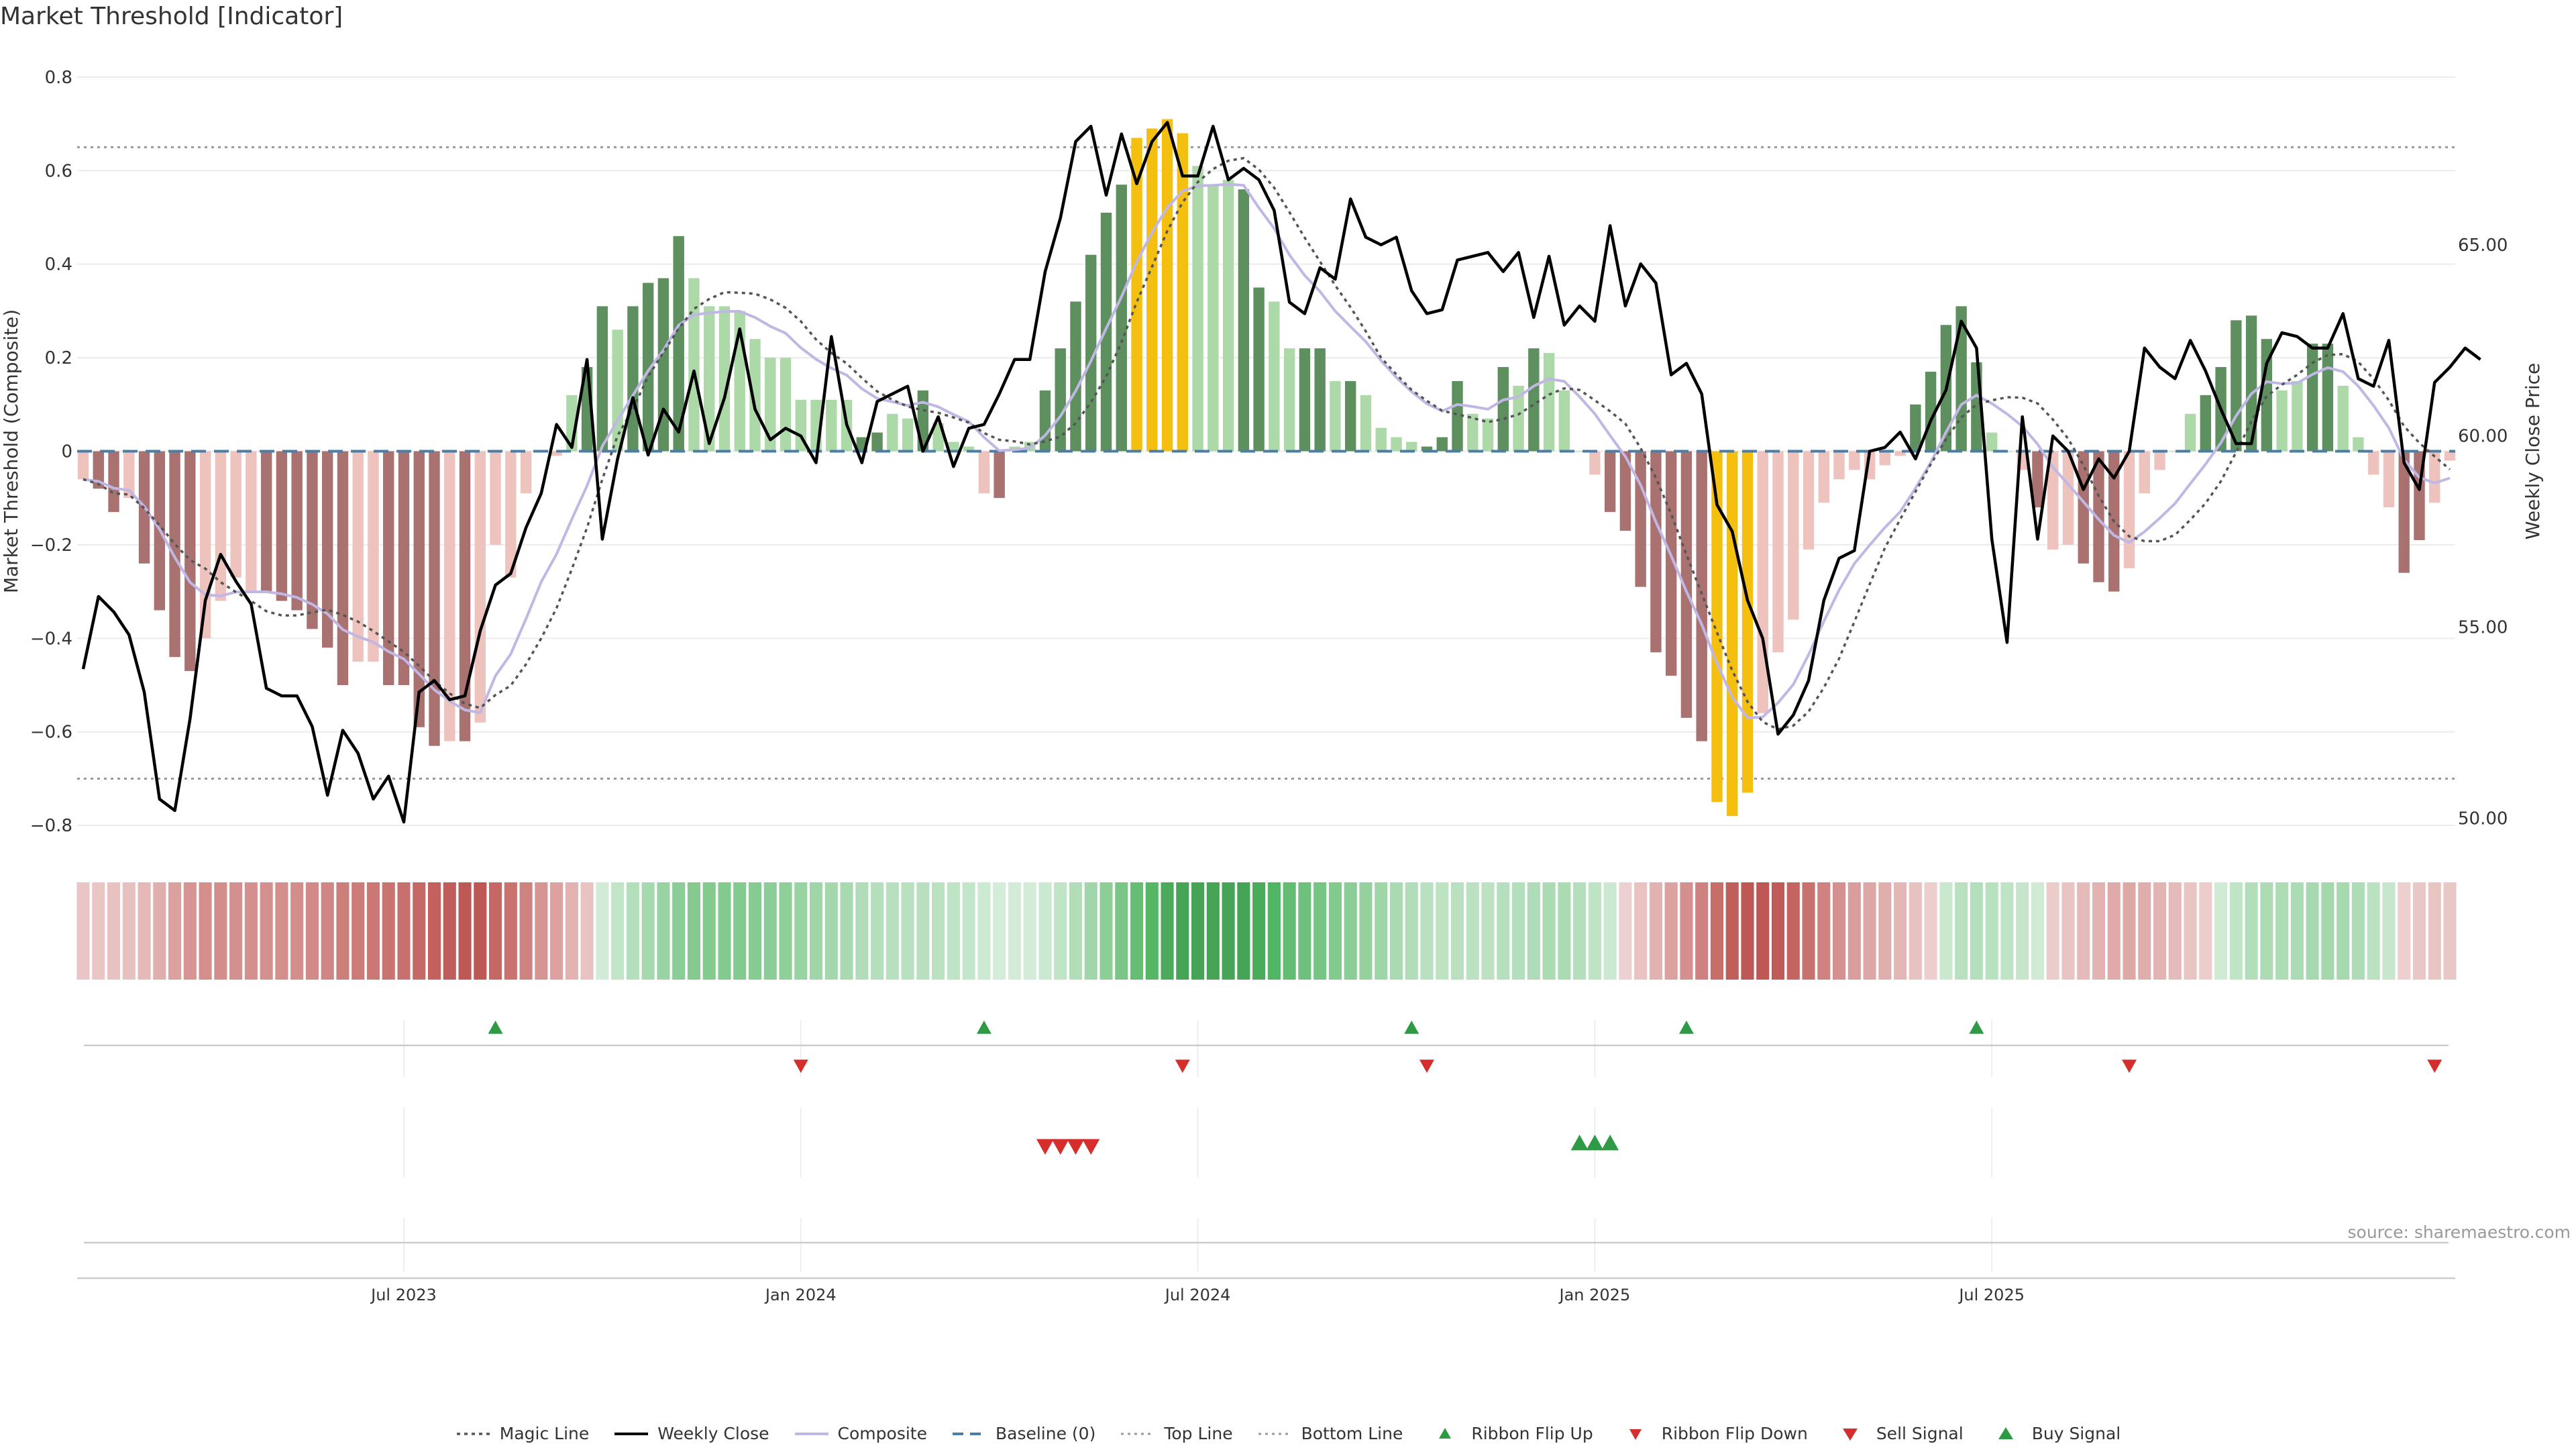 This screenshot has width=2576, height=1452. What do you see at coordinates (2483, 246) in the screenshot?
I see `y-right-tick-label: 65.00` at bounding box center [2483, 246].